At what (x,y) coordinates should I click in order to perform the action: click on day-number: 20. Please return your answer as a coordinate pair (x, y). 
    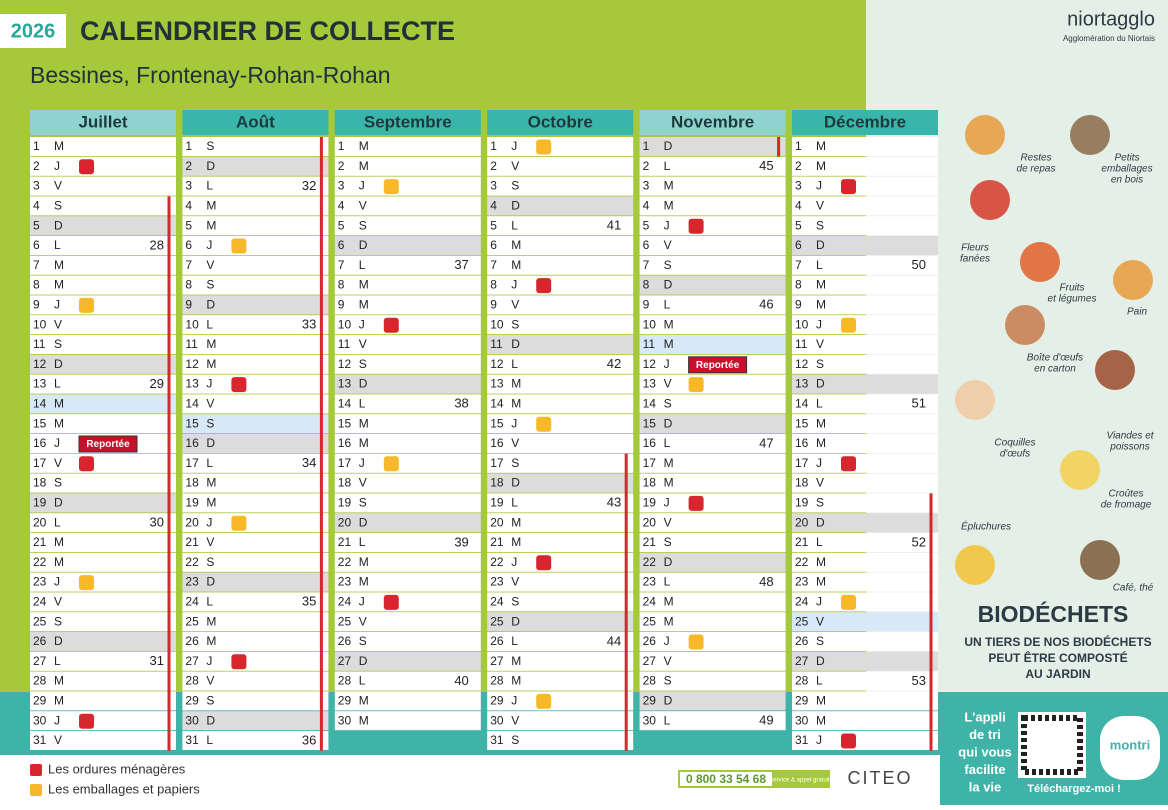
    Looking at the image, I should click on (802, 522).